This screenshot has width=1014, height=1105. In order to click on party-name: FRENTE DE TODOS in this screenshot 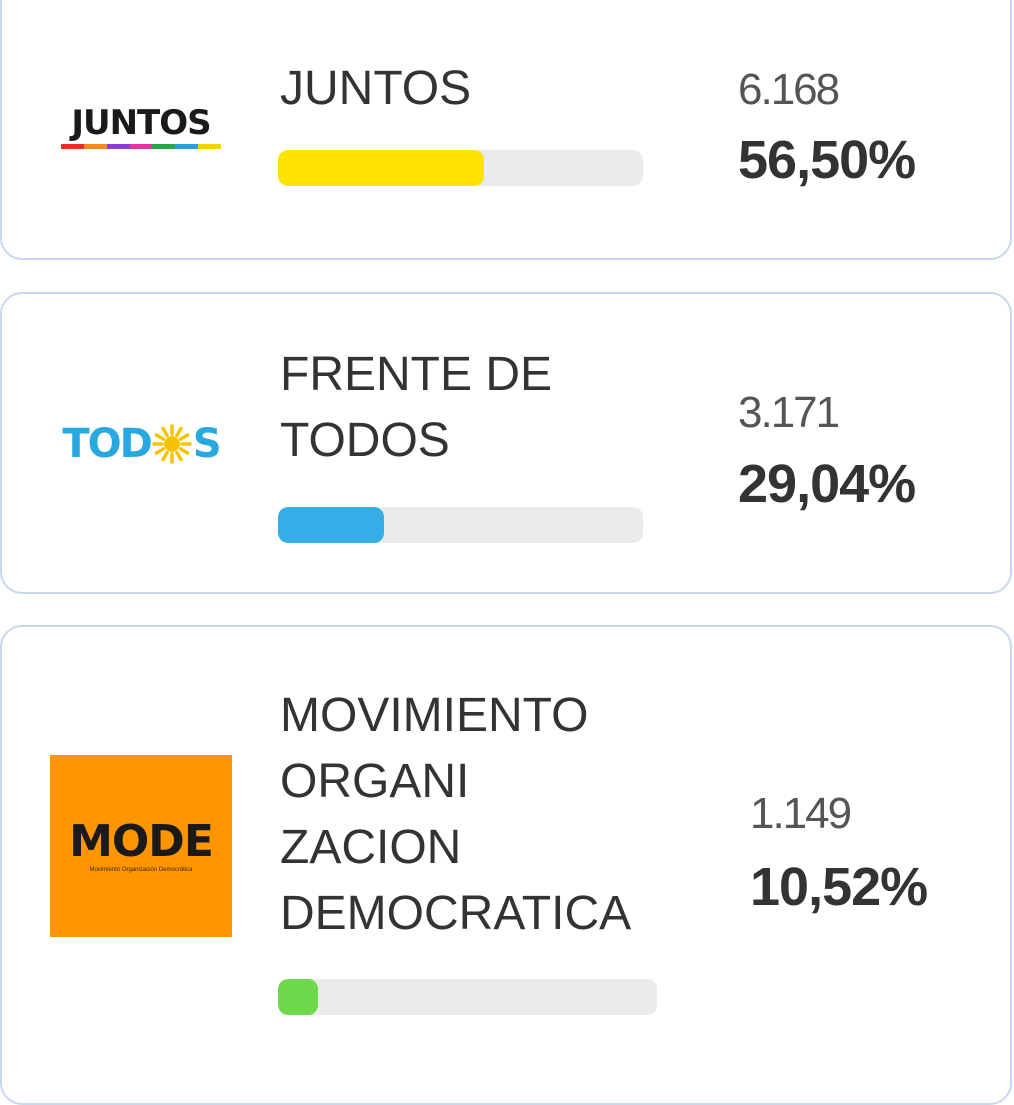, I will do `click(416, 407)`.